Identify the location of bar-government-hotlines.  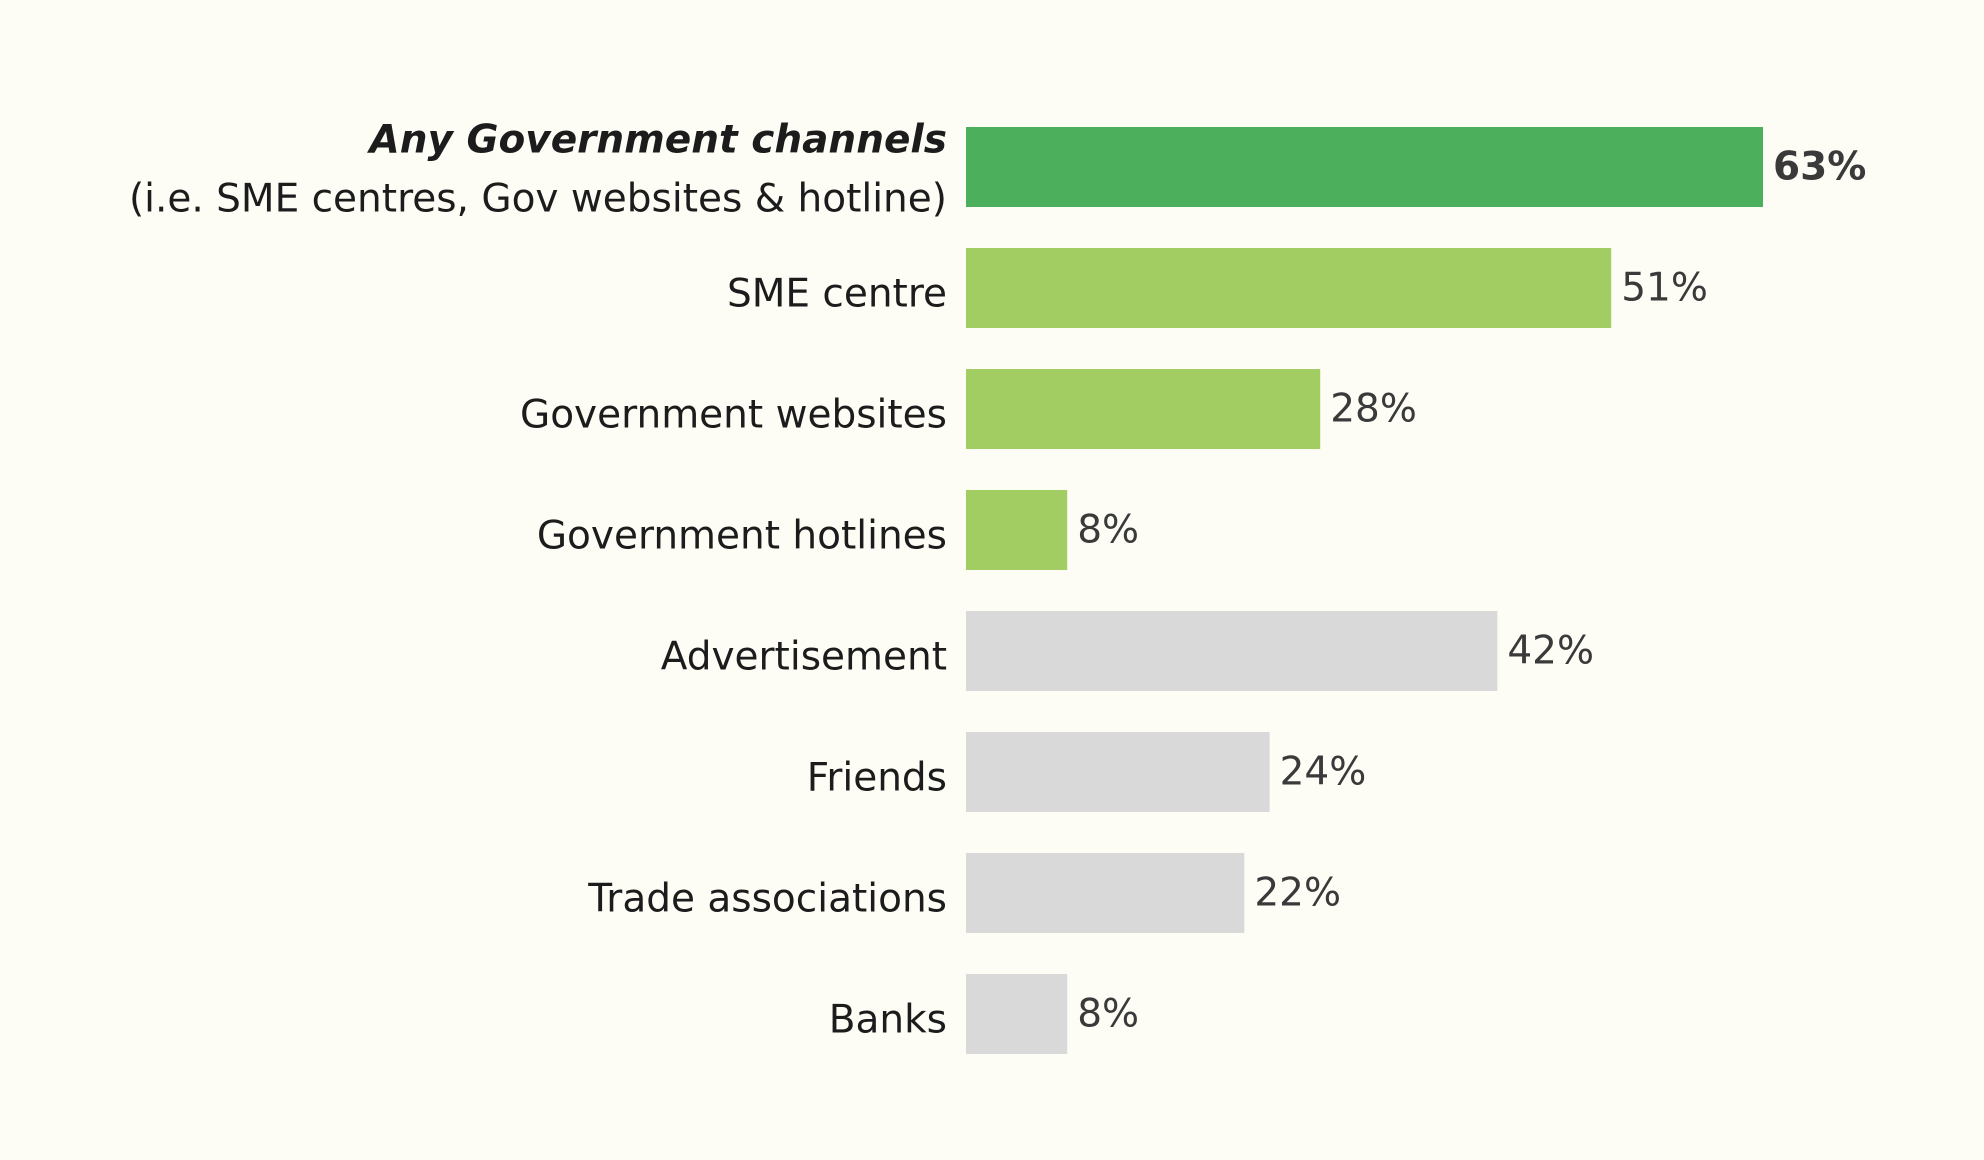
(1017, 530).